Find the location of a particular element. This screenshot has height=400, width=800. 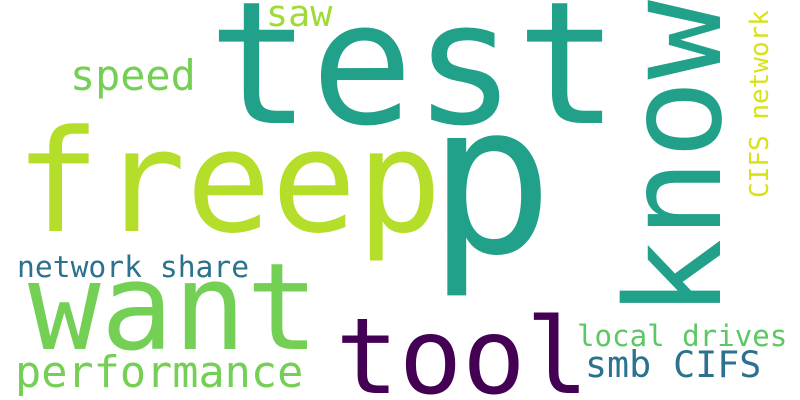

word-network-share: network share is located at coordinates (133, 266).